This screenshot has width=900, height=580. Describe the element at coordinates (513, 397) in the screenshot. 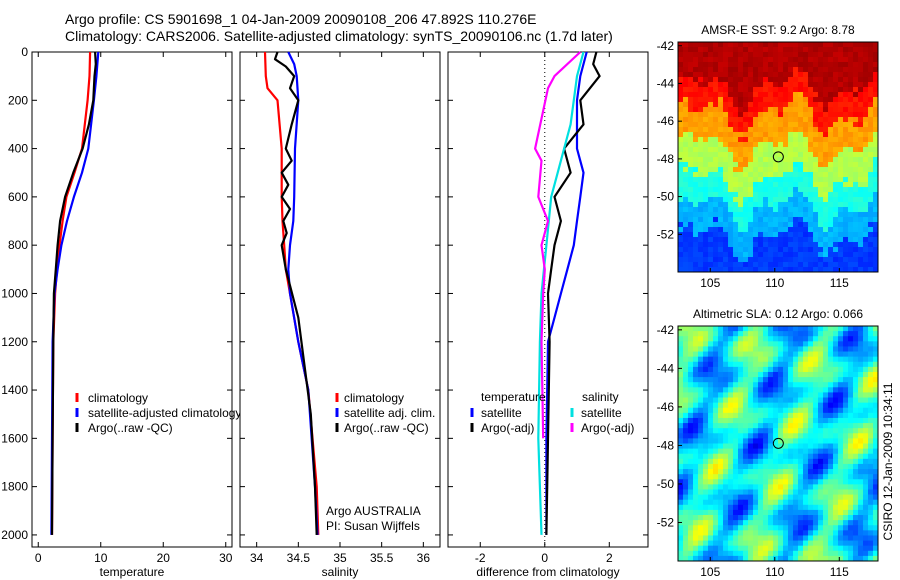

I see `difference-legend-header: temperature` at that location.